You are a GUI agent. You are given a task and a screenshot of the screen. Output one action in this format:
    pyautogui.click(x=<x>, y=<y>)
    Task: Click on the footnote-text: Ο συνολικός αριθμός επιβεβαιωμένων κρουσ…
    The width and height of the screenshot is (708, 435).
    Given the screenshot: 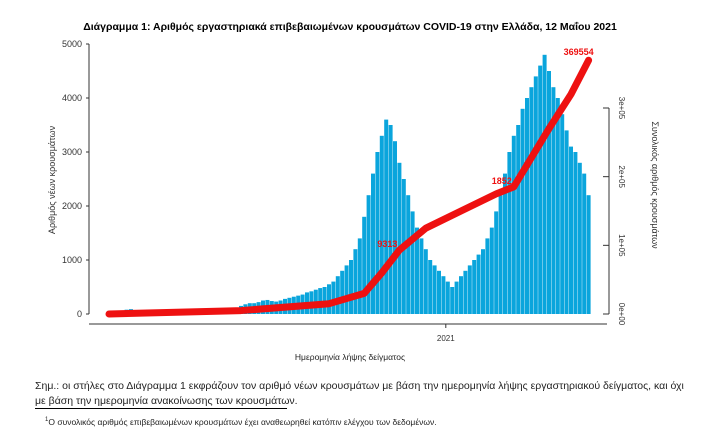 What is the action you would take?
    pyautogui.click(x=242, y=422)
    